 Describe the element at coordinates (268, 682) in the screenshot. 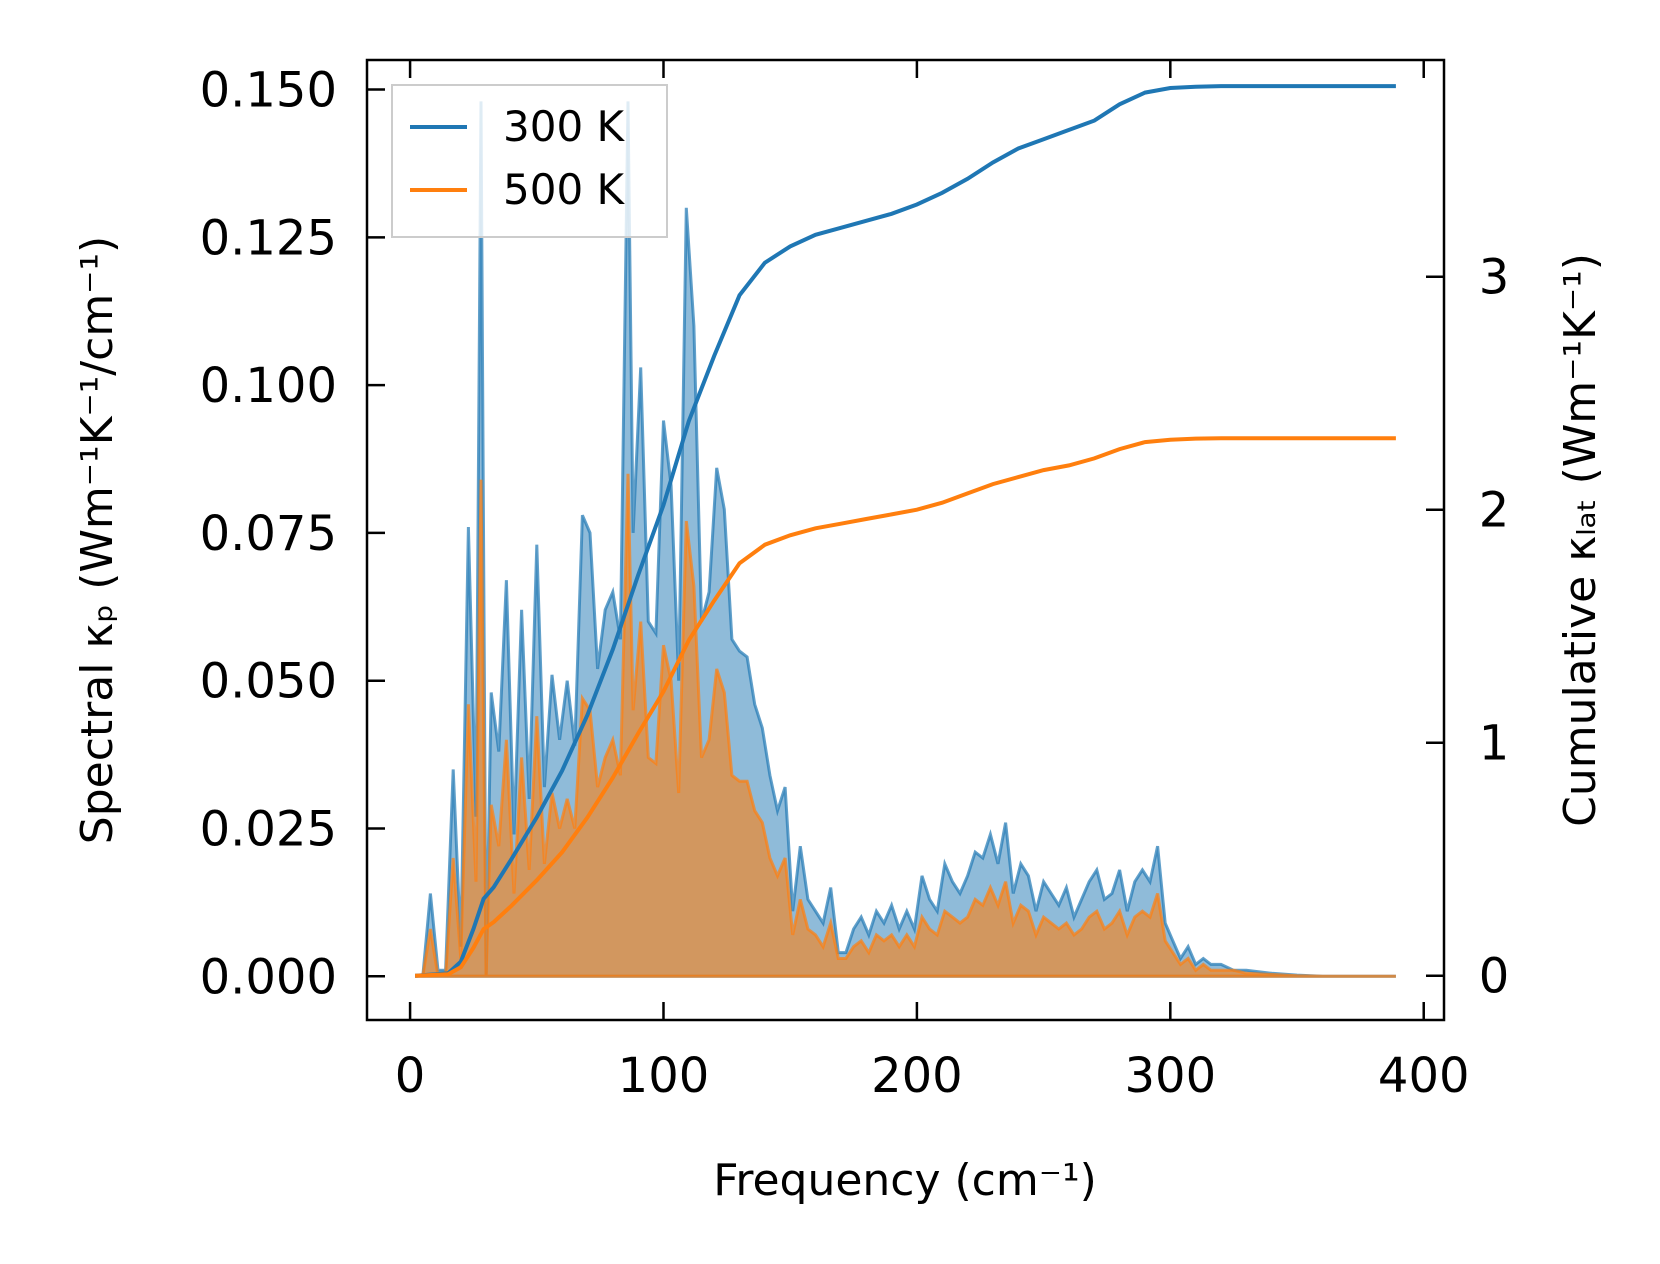

I see `y-left-tick-label: 0.050` at that location.